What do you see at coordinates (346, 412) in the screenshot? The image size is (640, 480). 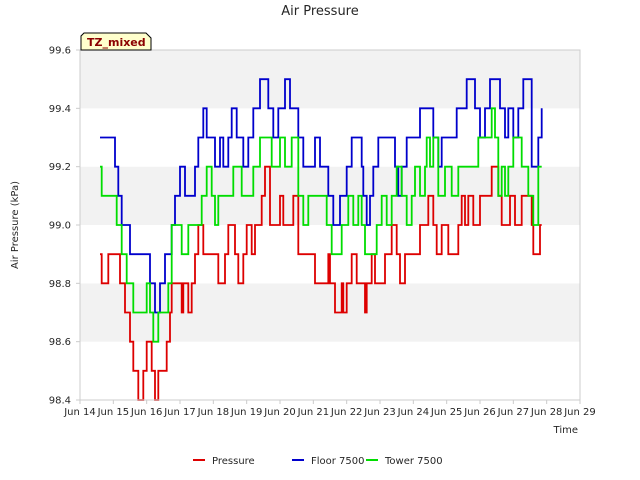 I see `x-tick-label: Jun 22` at bounding box center [346, 412].